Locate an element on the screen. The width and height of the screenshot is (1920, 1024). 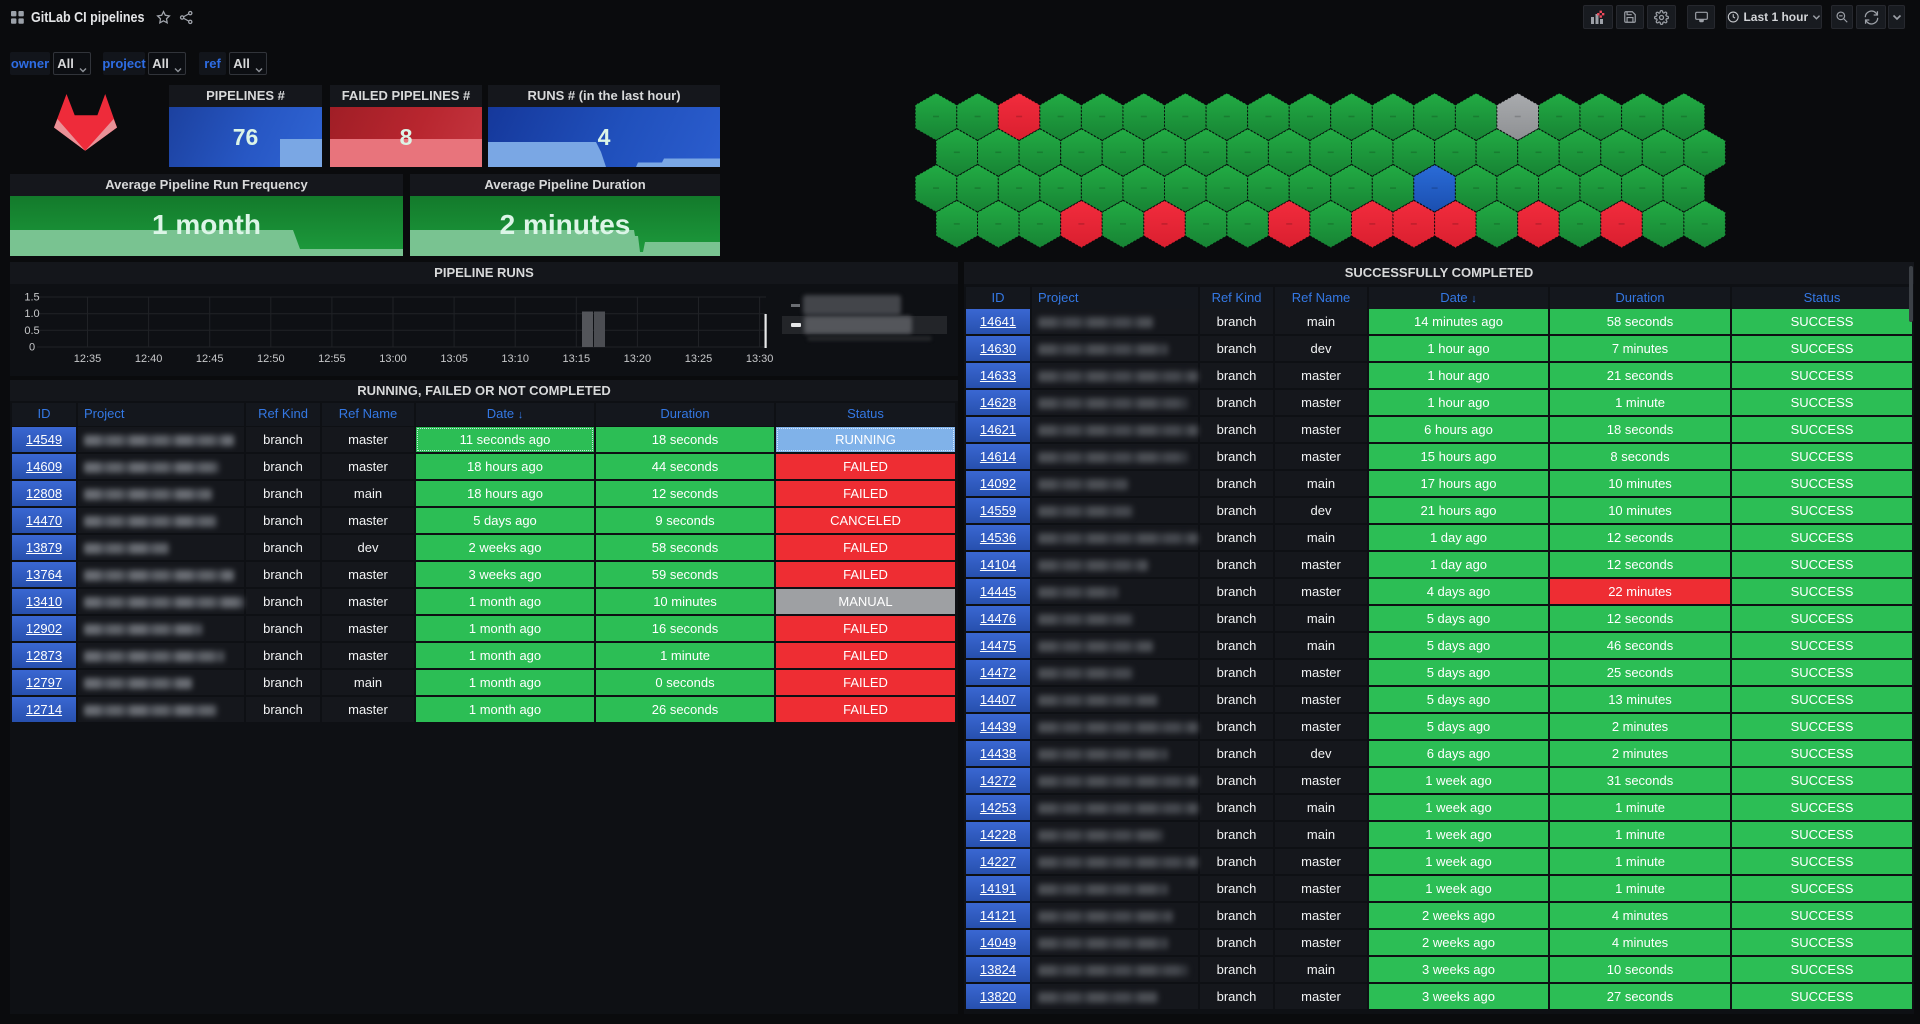
svg-text: 13:20 is located at coordinates (638, 359).